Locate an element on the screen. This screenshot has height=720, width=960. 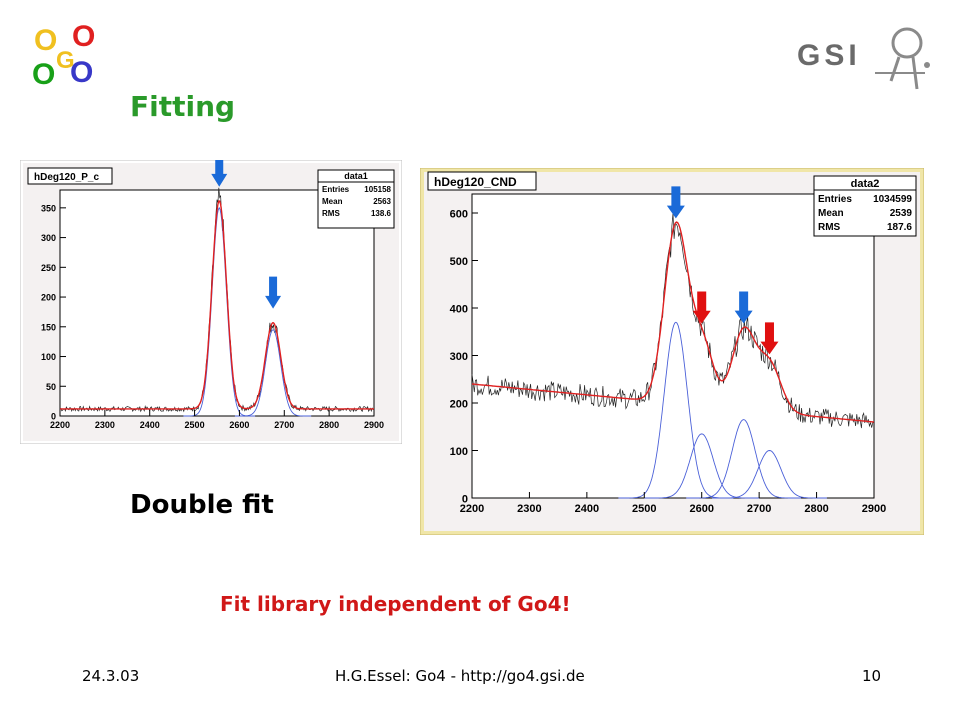
y-tick-label: 600 is located at coordinates (459, 215).